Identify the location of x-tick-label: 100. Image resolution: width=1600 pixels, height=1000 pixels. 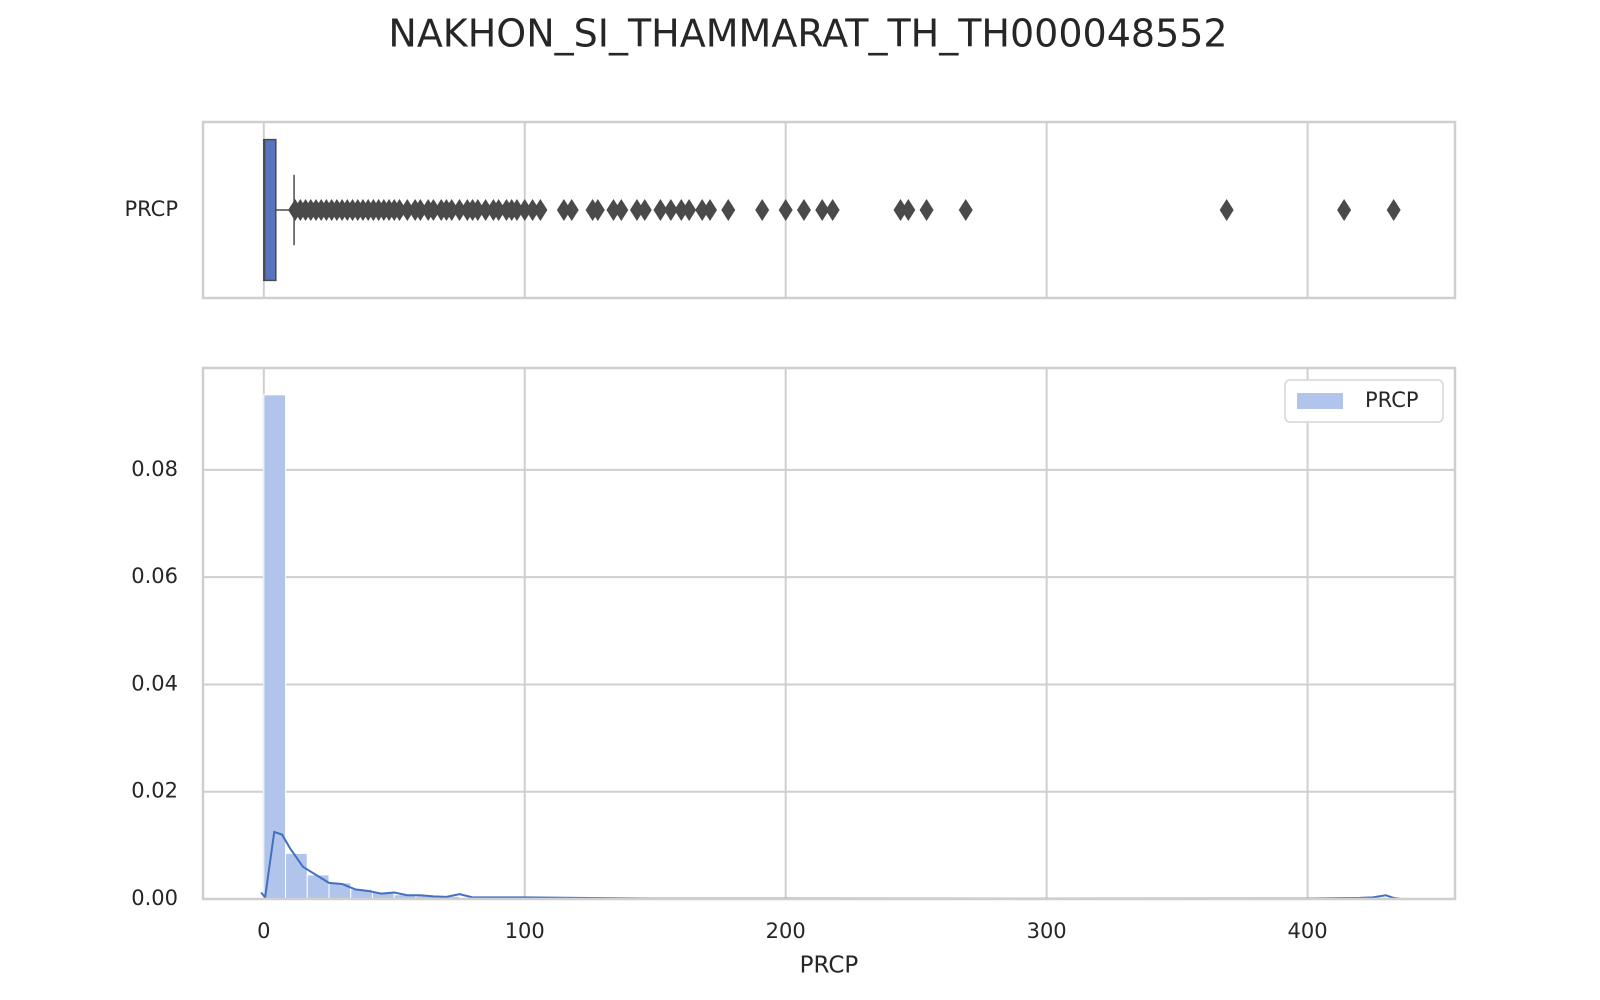
(525, 931).